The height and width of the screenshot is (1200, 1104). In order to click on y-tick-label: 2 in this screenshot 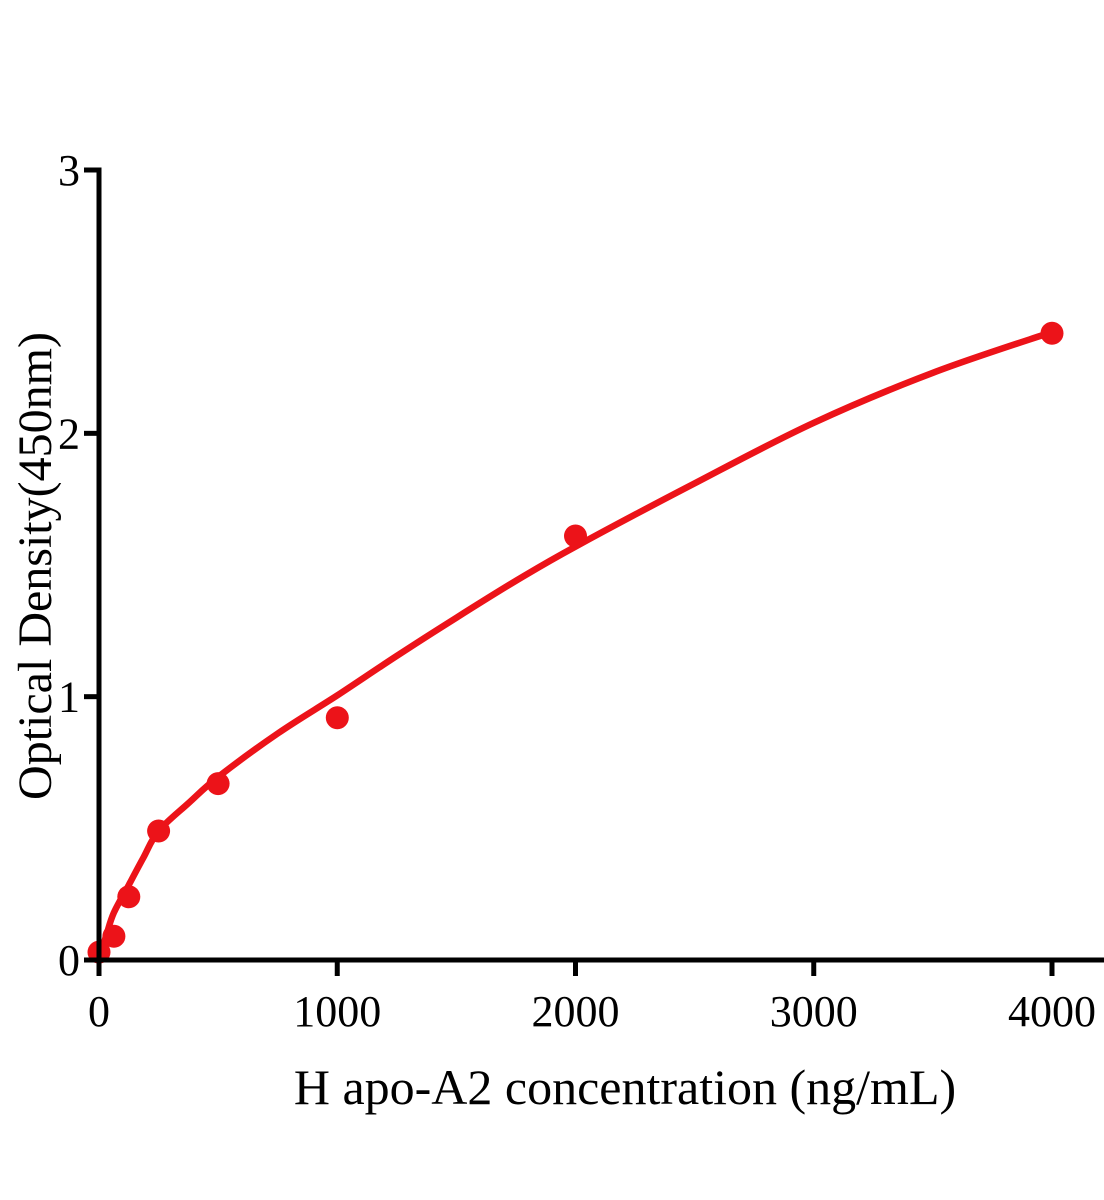, I will do `click(69, 433)`.